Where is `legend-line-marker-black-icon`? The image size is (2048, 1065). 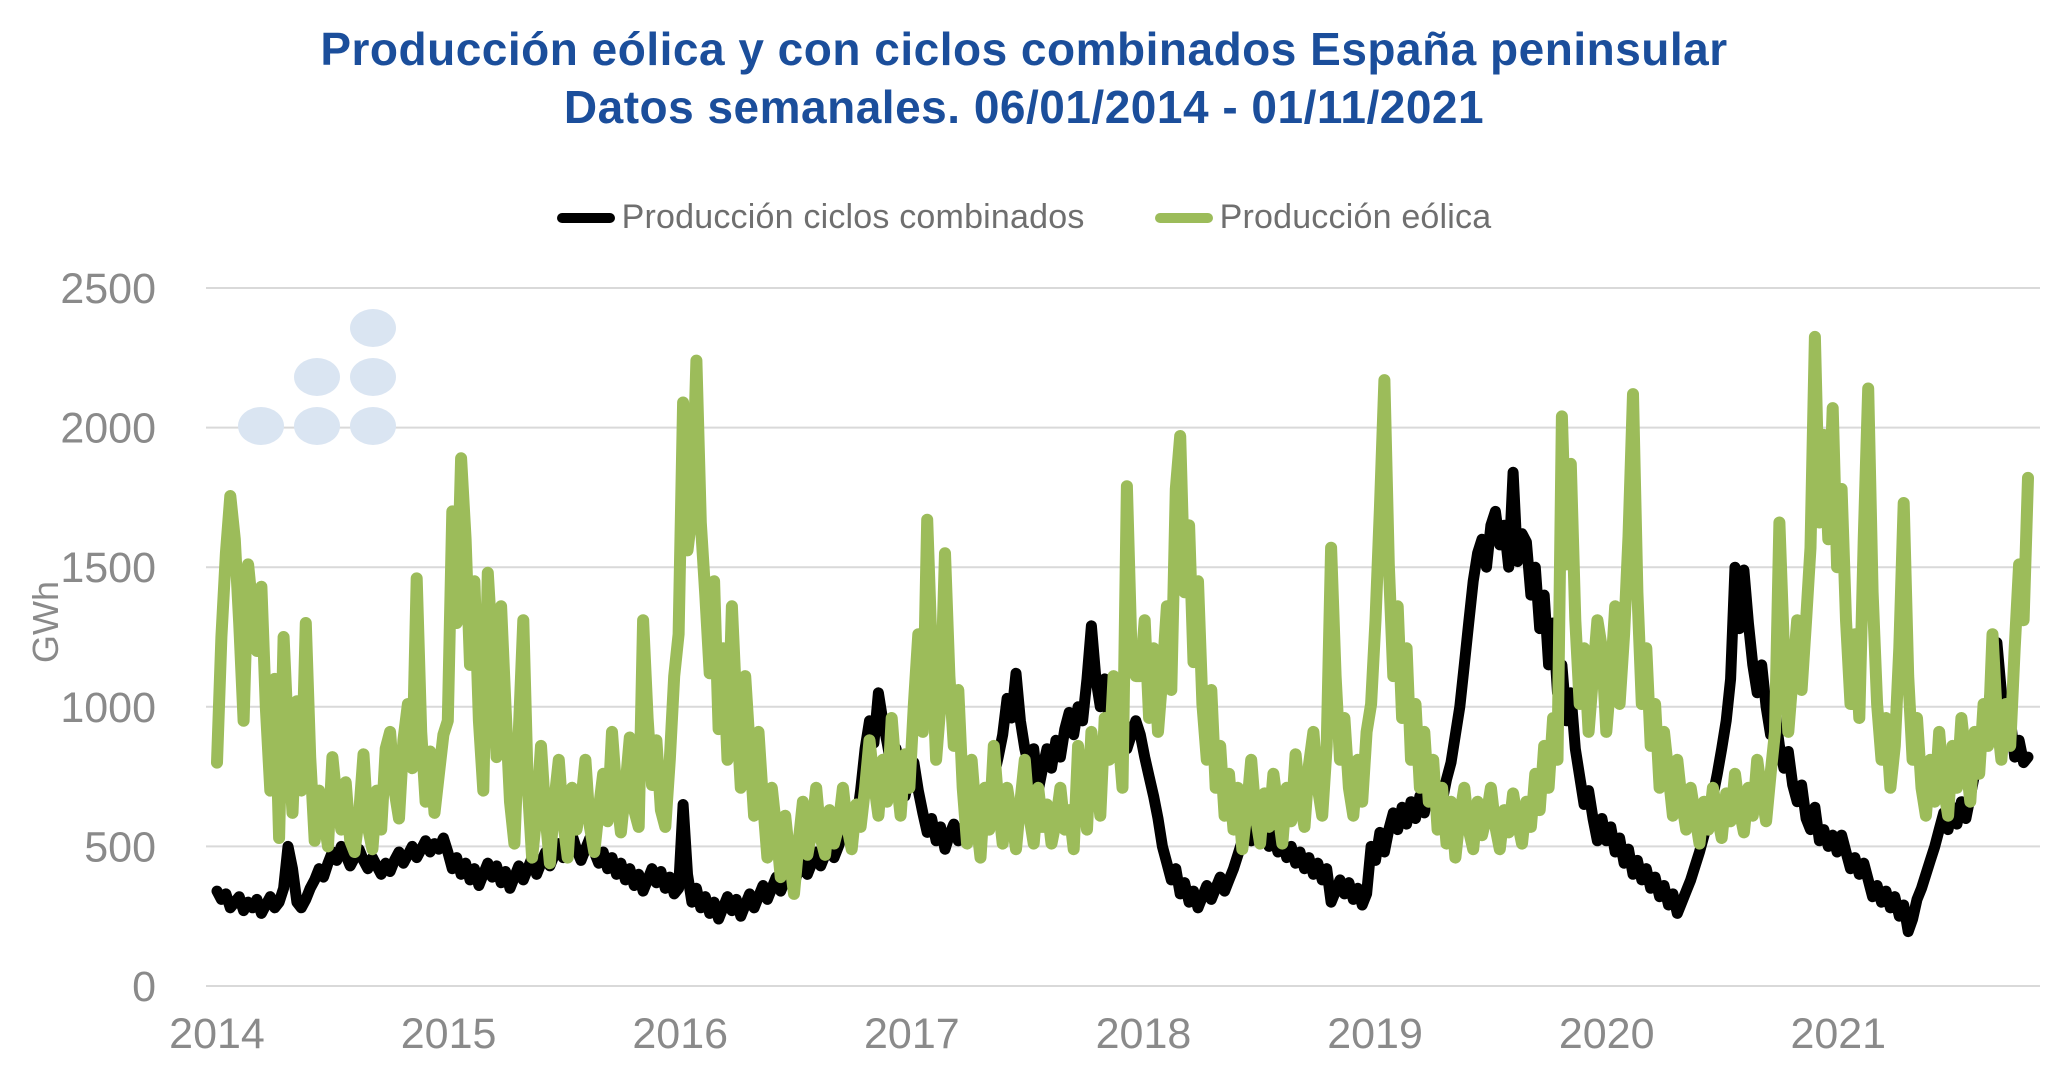
legend-line-marker-black-icon is located at coordinates (585, 217).